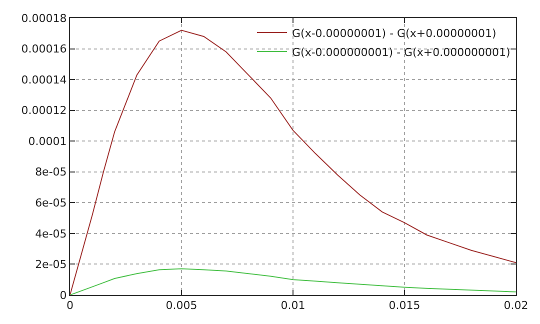 This screenshot has width=540, height=324. I want to click on y-tick-label: 0.00016, so click(44, 49).